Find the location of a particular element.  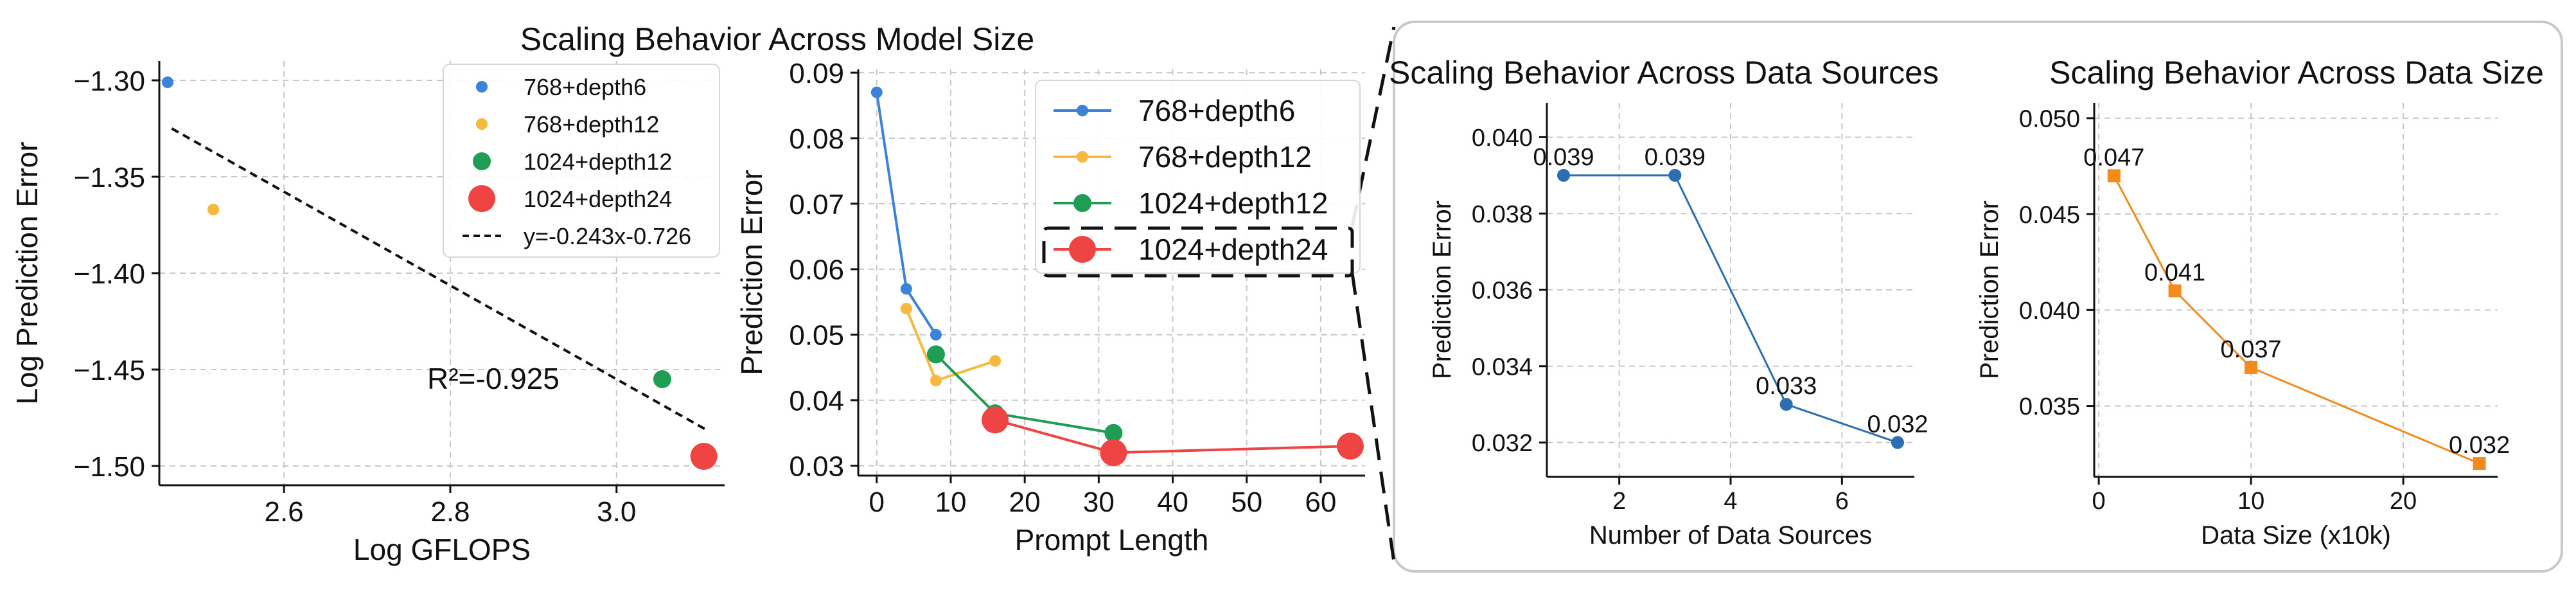

figure-title-model-size: Scaling Behavior Across Model Size is located at coordinates (777, 39).